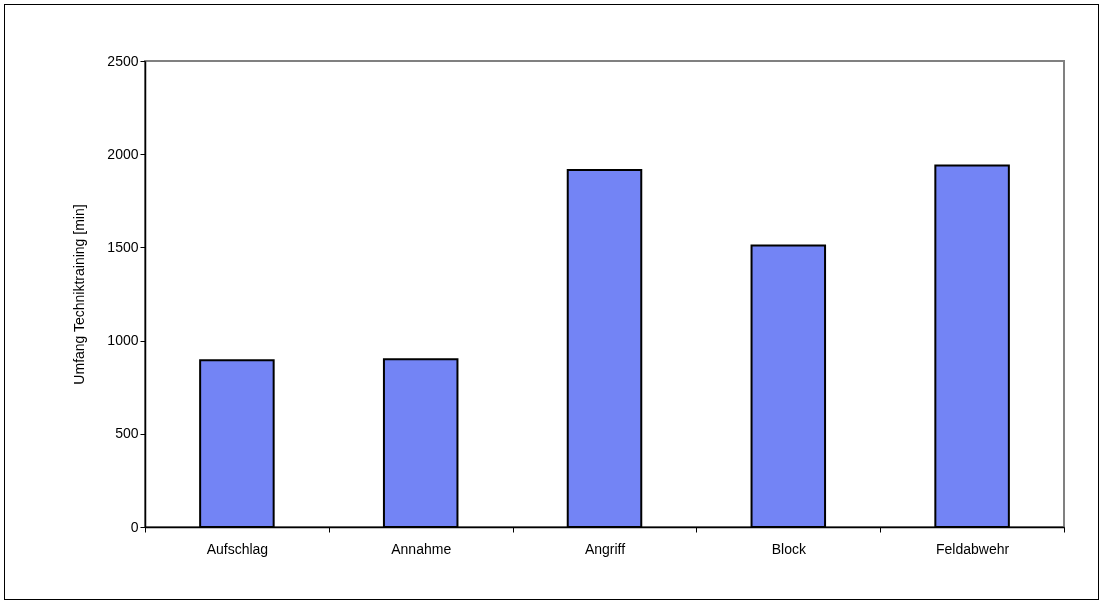  I want to click on x-tick-label: Aufschlag, so click(237, 548).